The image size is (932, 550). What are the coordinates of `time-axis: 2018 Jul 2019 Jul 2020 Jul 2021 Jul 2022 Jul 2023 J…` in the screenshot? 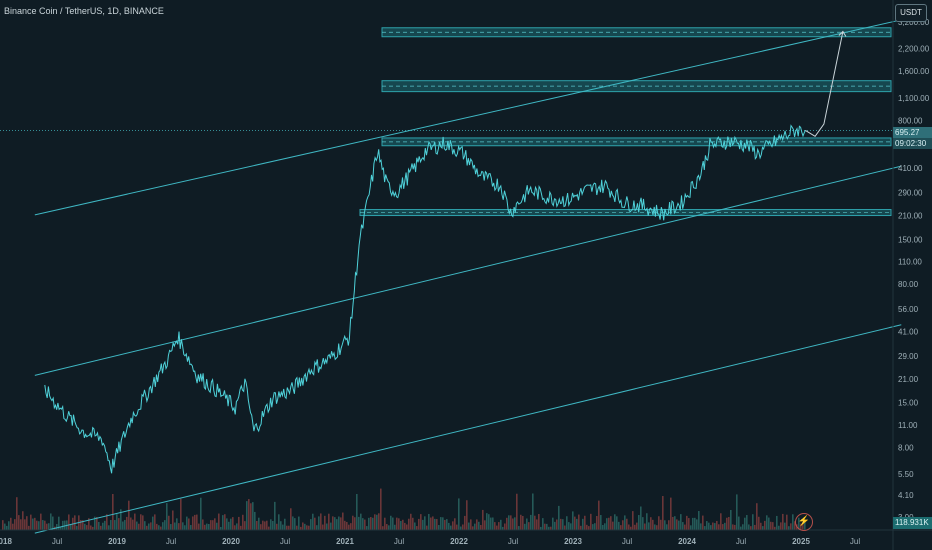 It's located at (430, 541).